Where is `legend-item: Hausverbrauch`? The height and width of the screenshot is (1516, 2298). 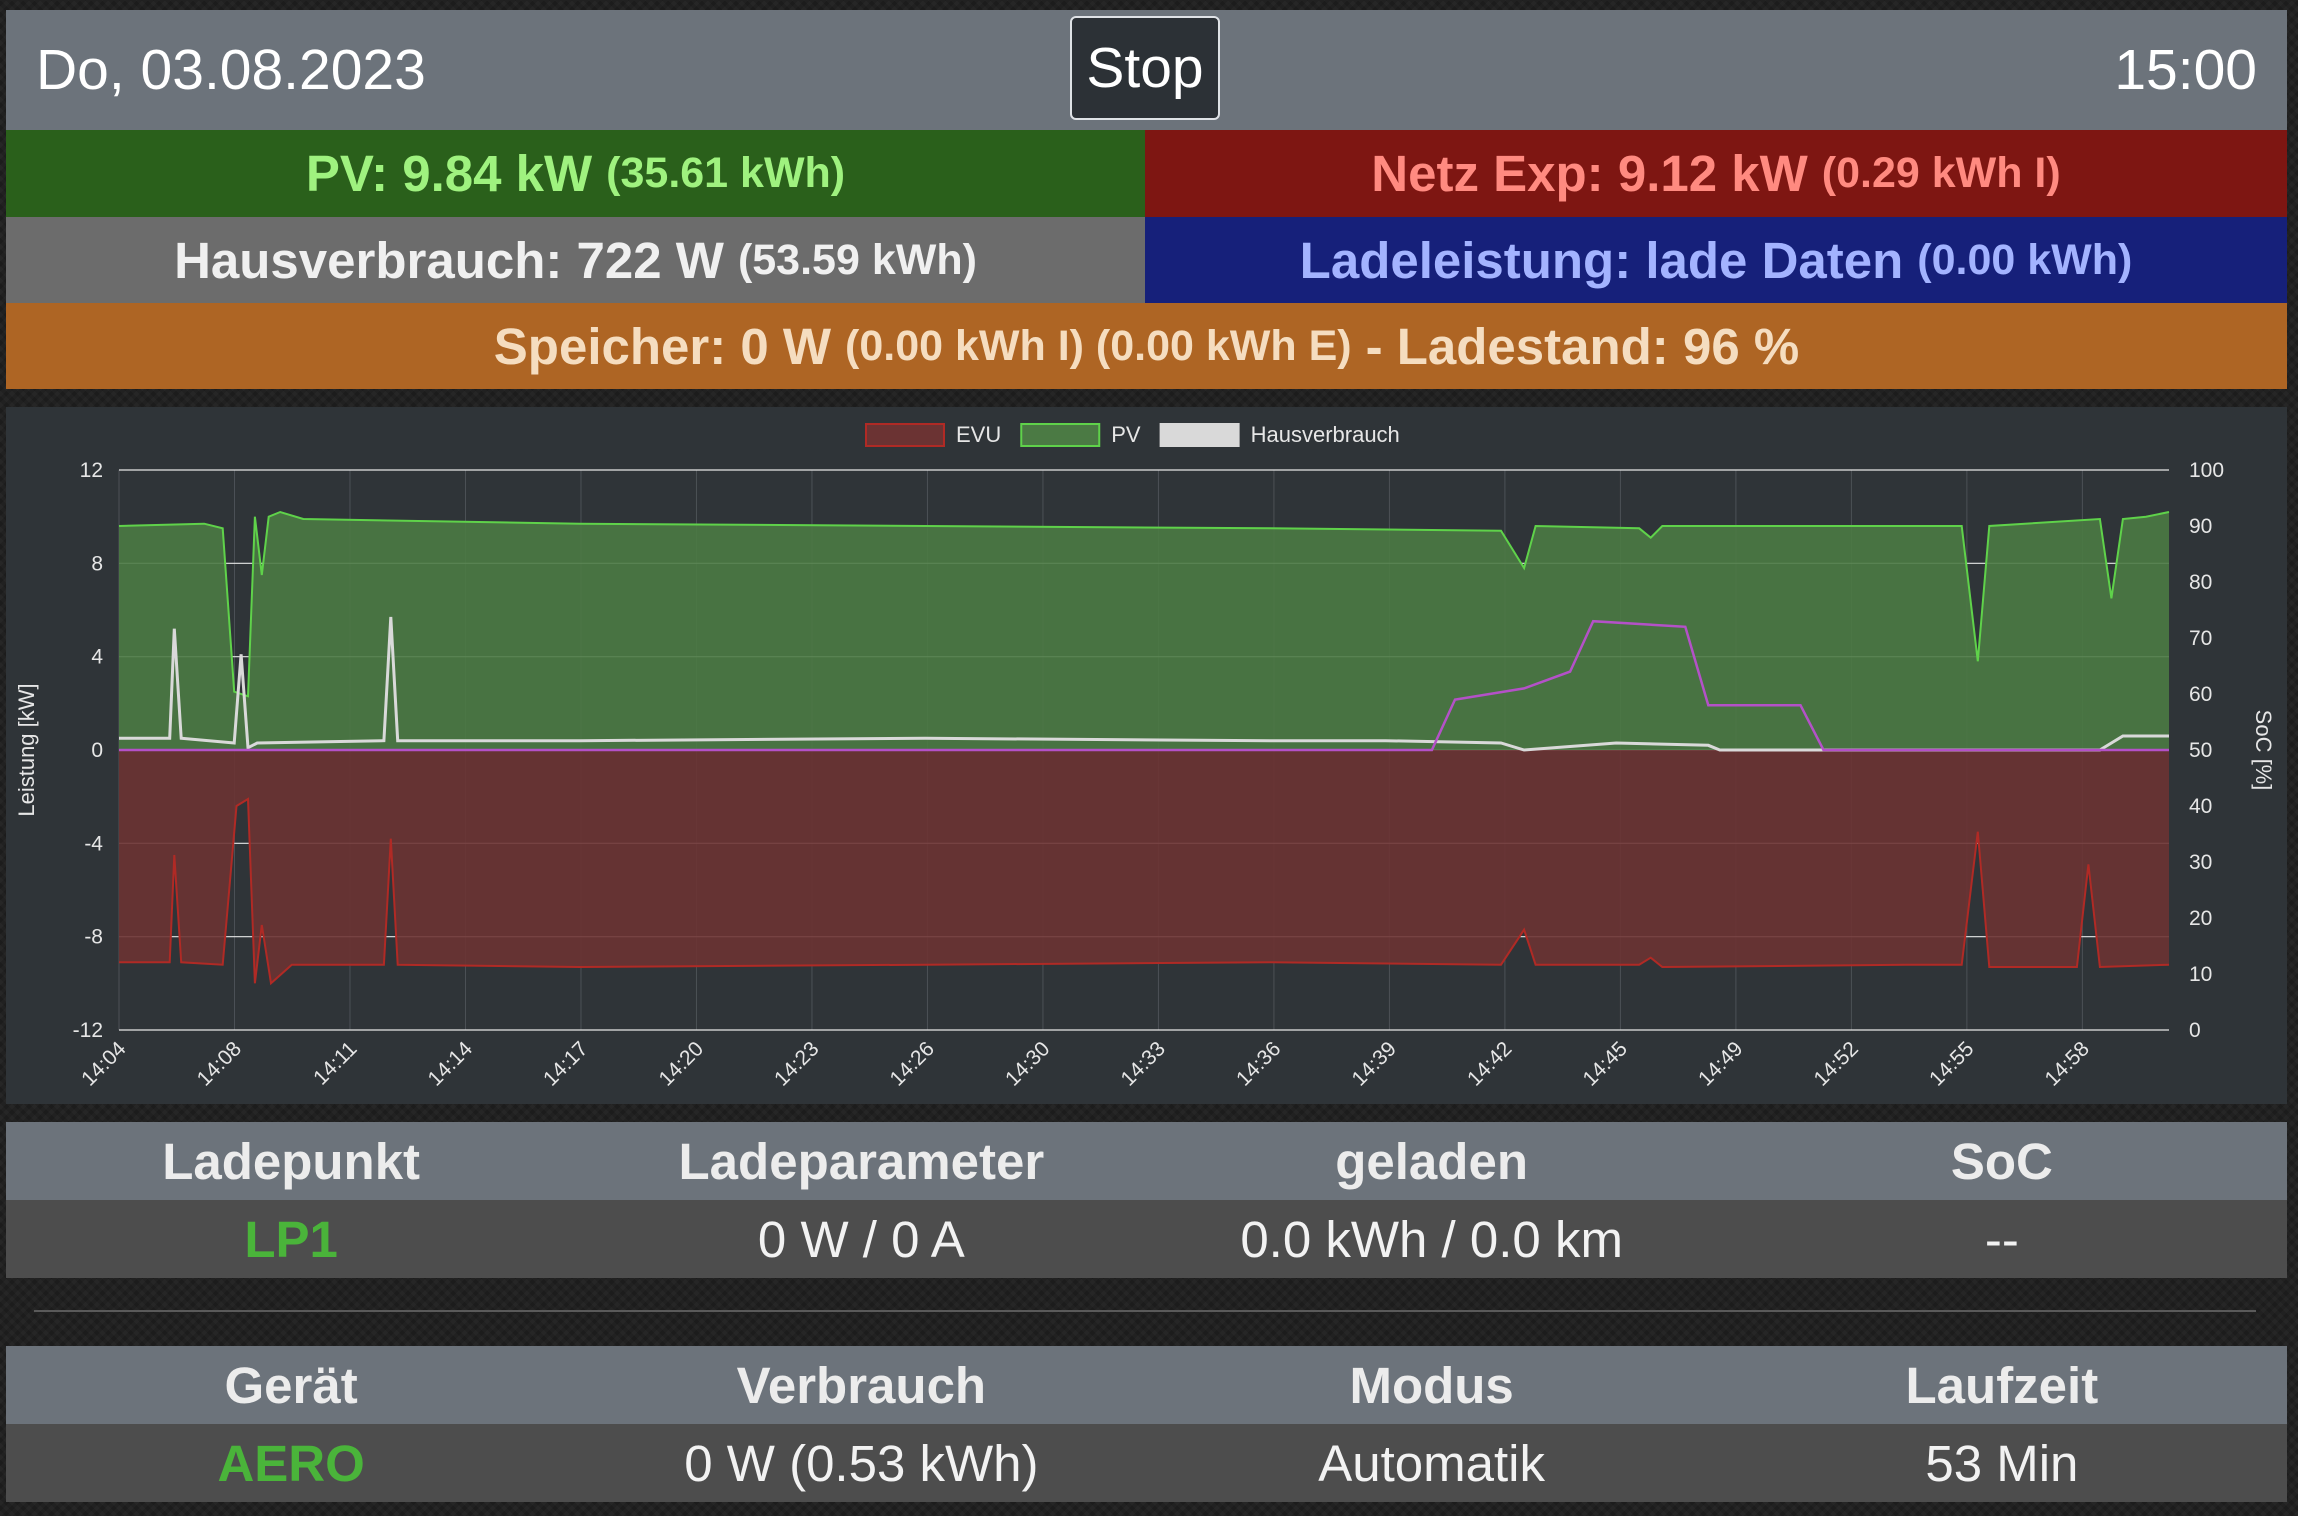
legend-item: Hausverbrauch is located at coordinates (1279, 434).